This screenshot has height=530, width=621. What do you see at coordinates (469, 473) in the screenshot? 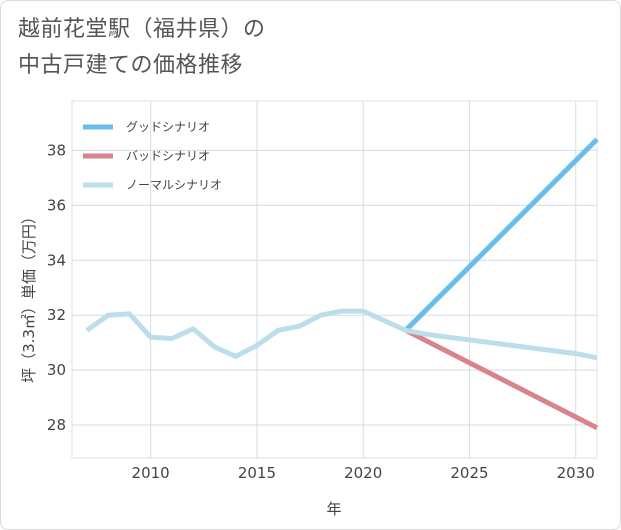
I see `x-tick-label: 2025` at bounding box center [469, 473].